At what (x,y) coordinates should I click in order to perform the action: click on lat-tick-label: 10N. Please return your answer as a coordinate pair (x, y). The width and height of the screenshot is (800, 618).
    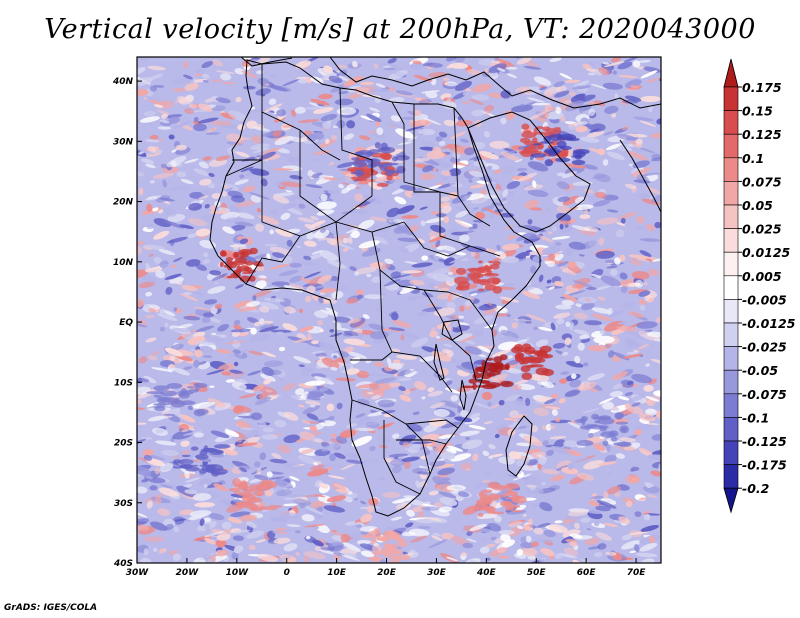
    Looking at the image, I should click on (123, 263).